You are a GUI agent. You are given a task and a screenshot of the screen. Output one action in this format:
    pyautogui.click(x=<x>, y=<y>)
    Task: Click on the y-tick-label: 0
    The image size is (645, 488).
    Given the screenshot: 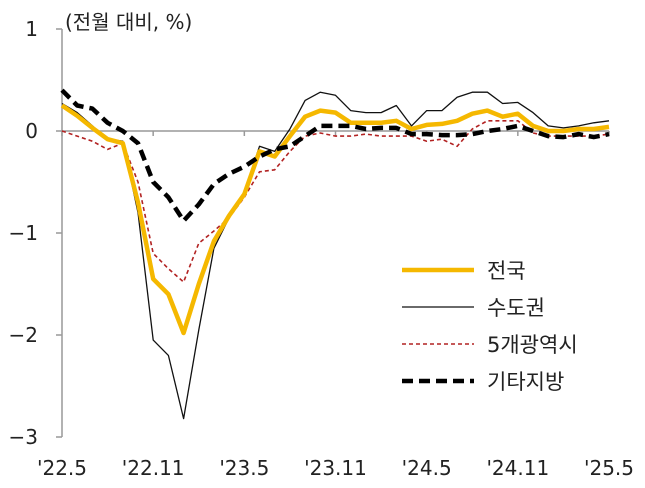 What is the action you would take?
    pyautogui.click(x=31, y=131)
    